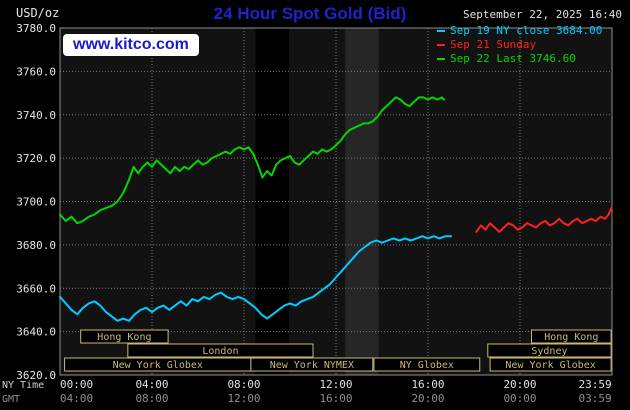  Describe the element at coordinates (36, 202) in the screenshot. I see `y-tick-label: 3700.0` at that location.